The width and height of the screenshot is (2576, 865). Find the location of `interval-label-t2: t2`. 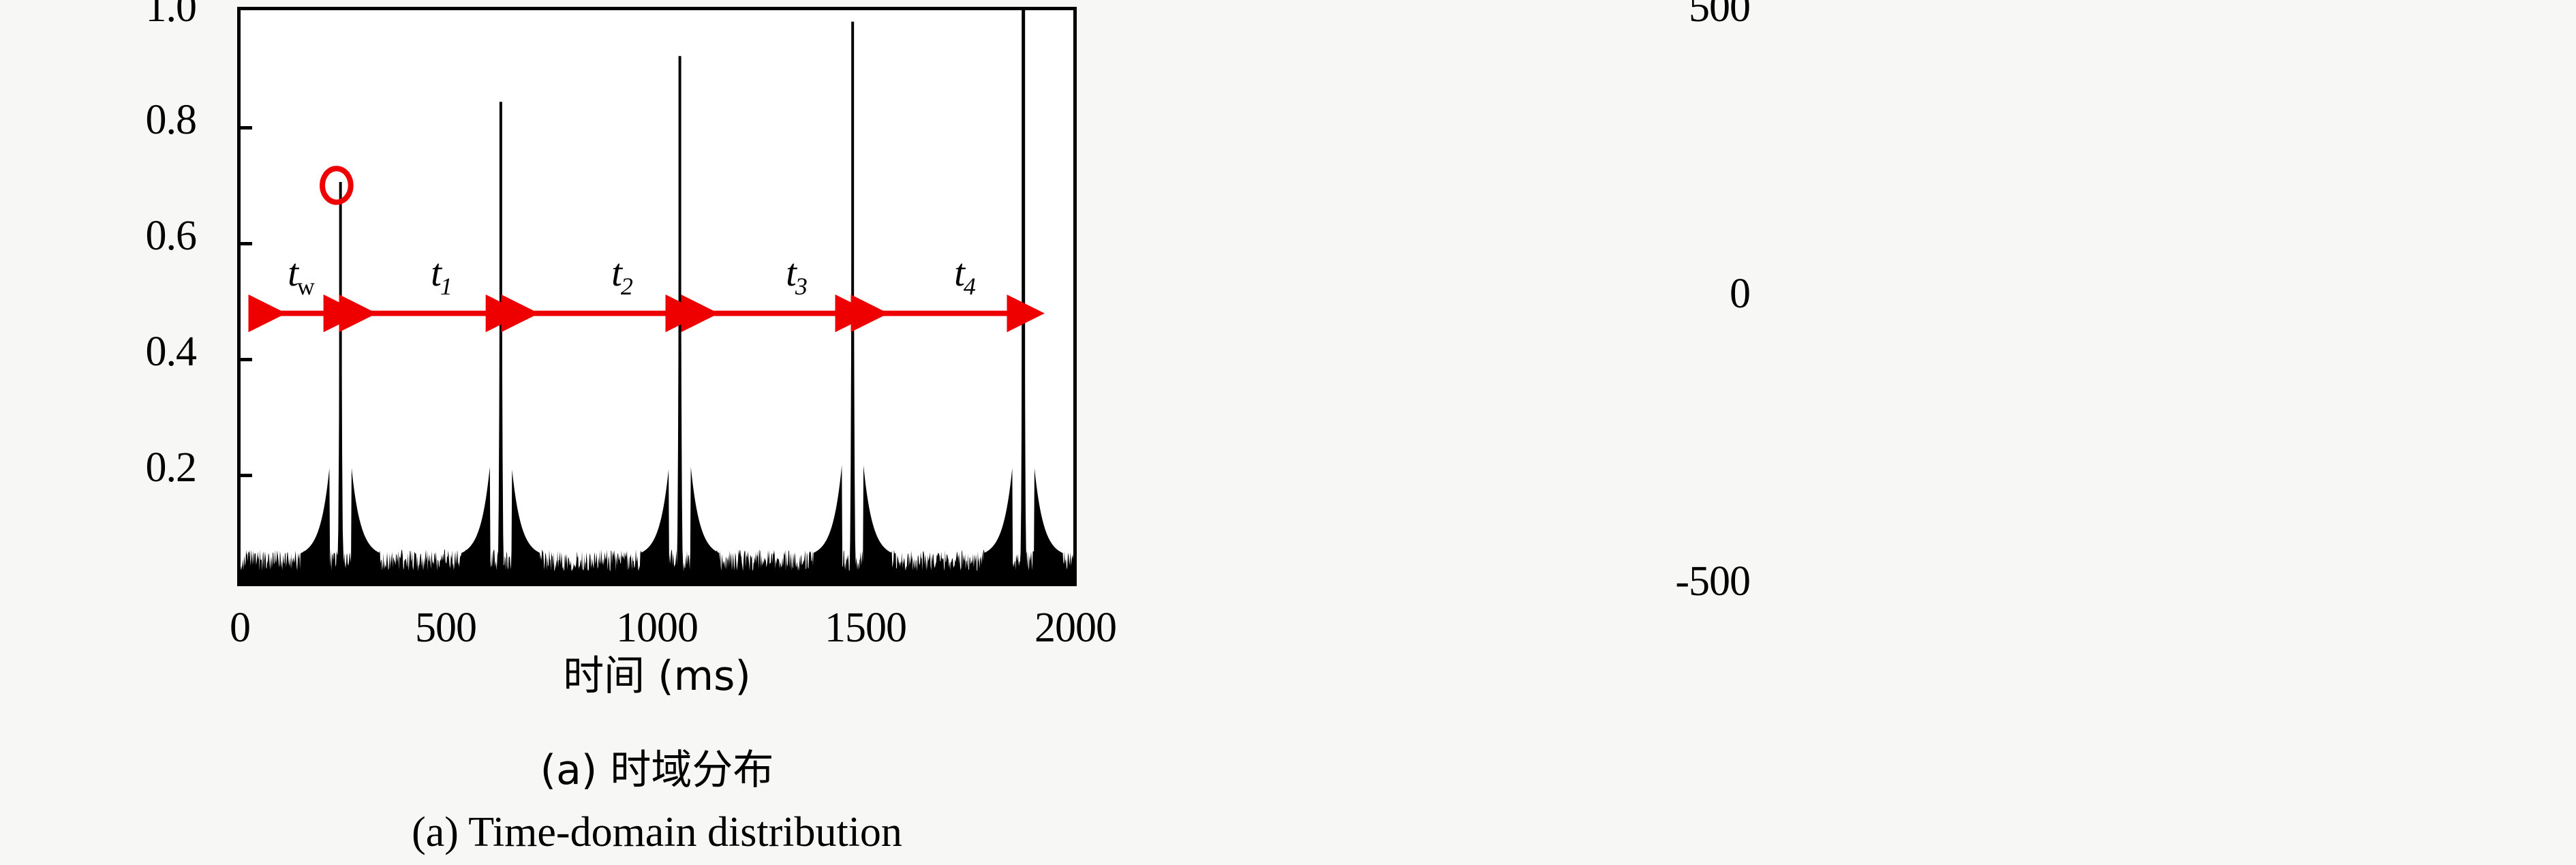

interval-label-t2: t2 is located at coordinates (622, 275).